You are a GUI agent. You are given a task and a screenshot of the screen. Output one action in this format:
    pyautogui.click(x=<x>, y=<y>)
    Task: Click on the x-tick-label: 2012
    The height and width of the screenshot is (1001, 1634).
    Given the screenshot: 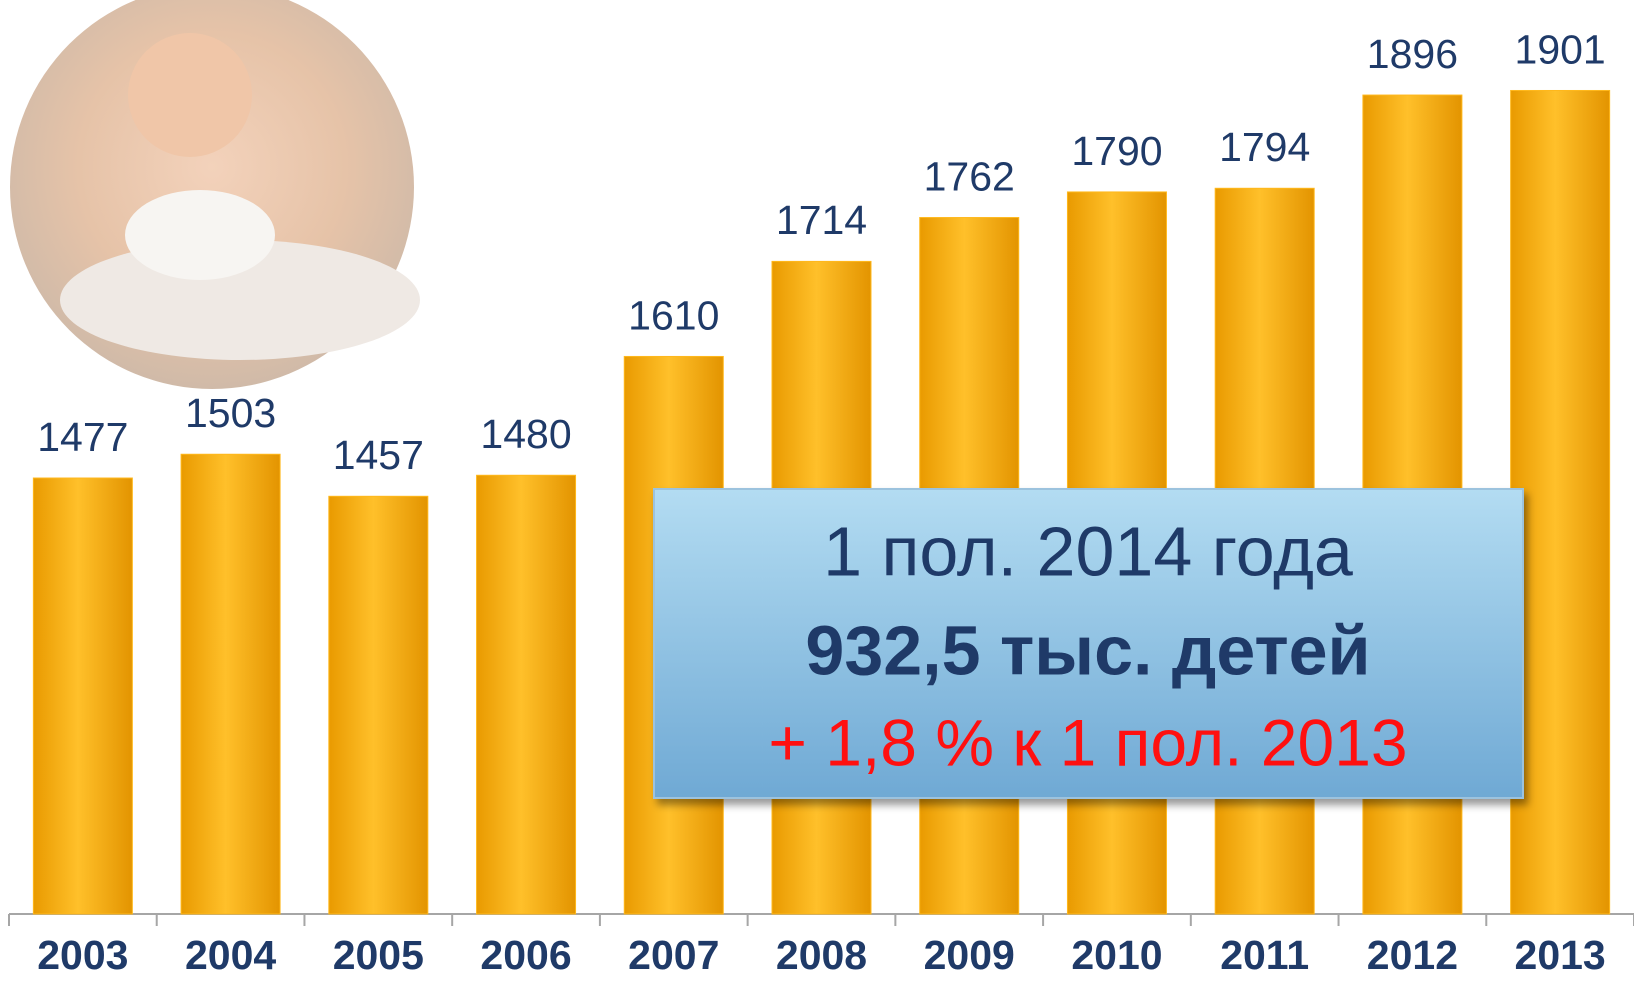 What is the action you would take?
    pyautogui.click(x=1412, y=955)
    